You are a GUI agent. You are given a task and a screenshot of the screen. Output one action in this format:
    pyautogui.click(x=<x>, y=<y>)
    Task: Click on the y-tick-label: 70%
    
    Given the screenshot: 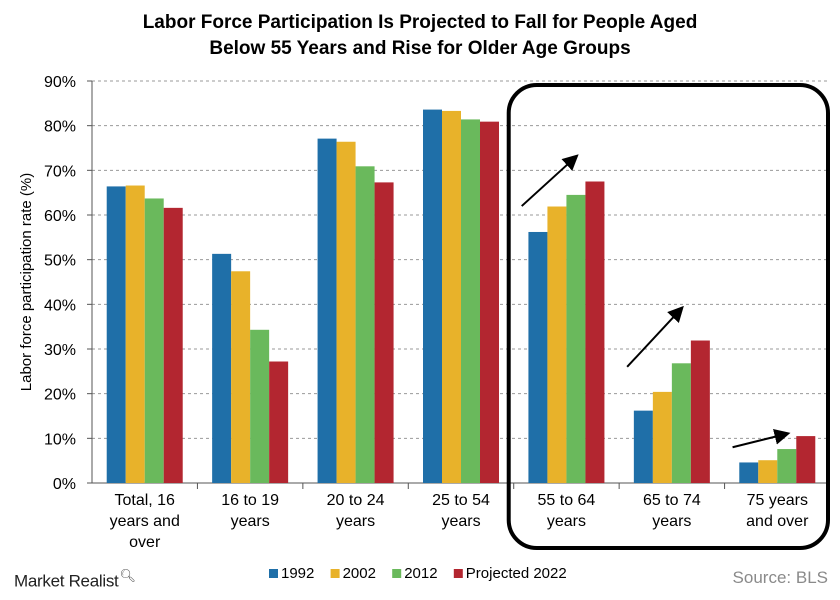 What is the action you would take?
    pyautogui.click(x=60, y=171)
    